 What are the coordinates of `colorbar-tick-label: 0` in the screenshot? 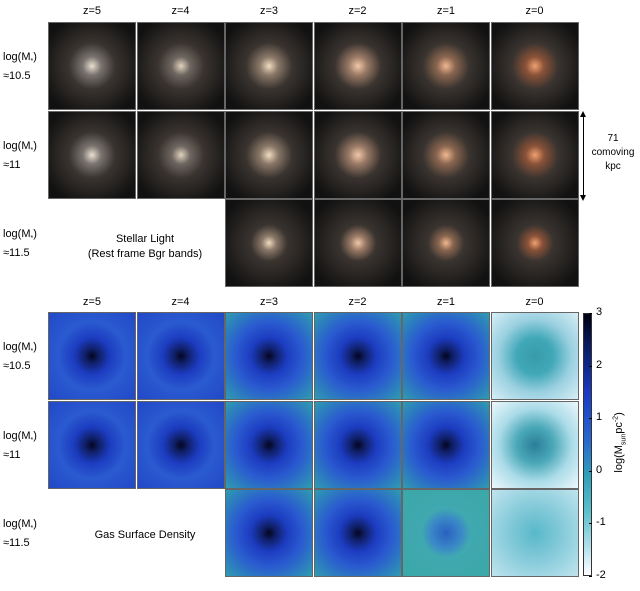 It's located at (599, 469).